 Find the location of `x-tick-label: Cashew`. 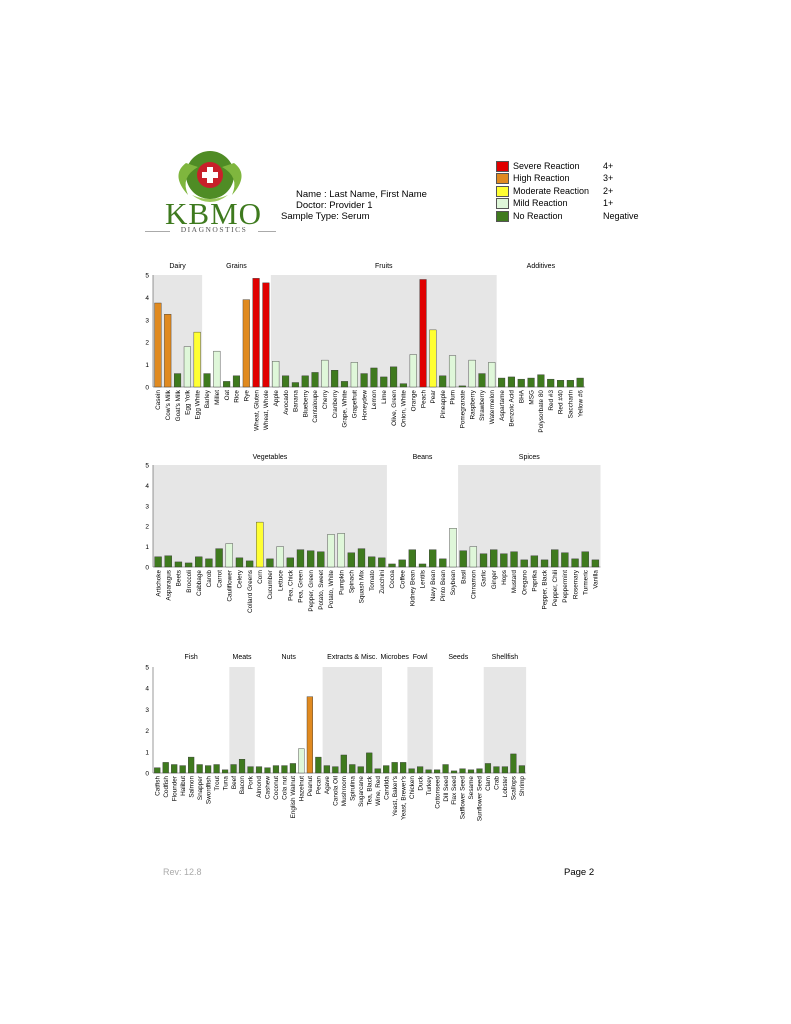

x-tick-label: Cashew is located at coordinates (268, 787).